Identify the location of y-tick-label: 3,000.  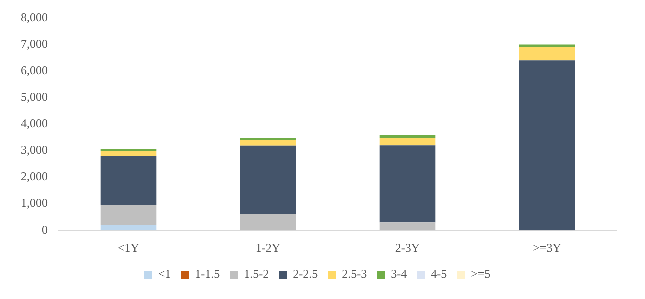
(34, 150).